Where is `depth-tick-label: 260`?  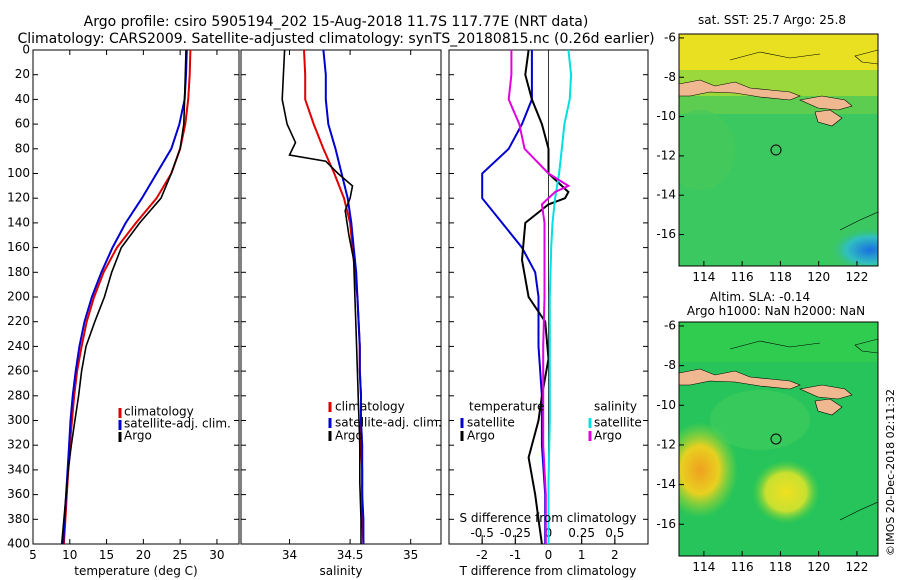 depth-tick-label: 260 is located at coordinates (18, 371).